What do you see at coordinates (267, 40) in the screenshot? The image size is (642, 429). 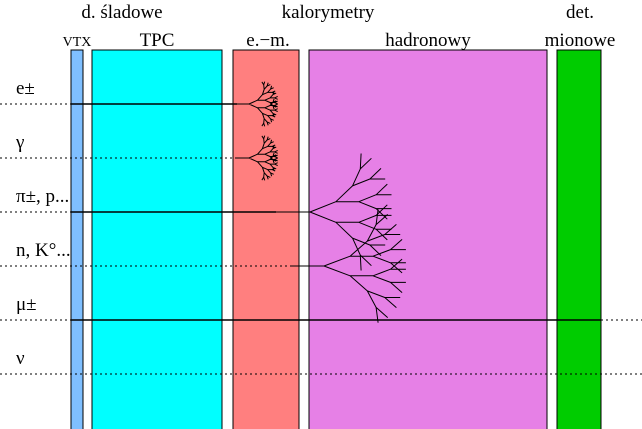 I see `header-em: e.−m.` at bounding box center [267, 40].